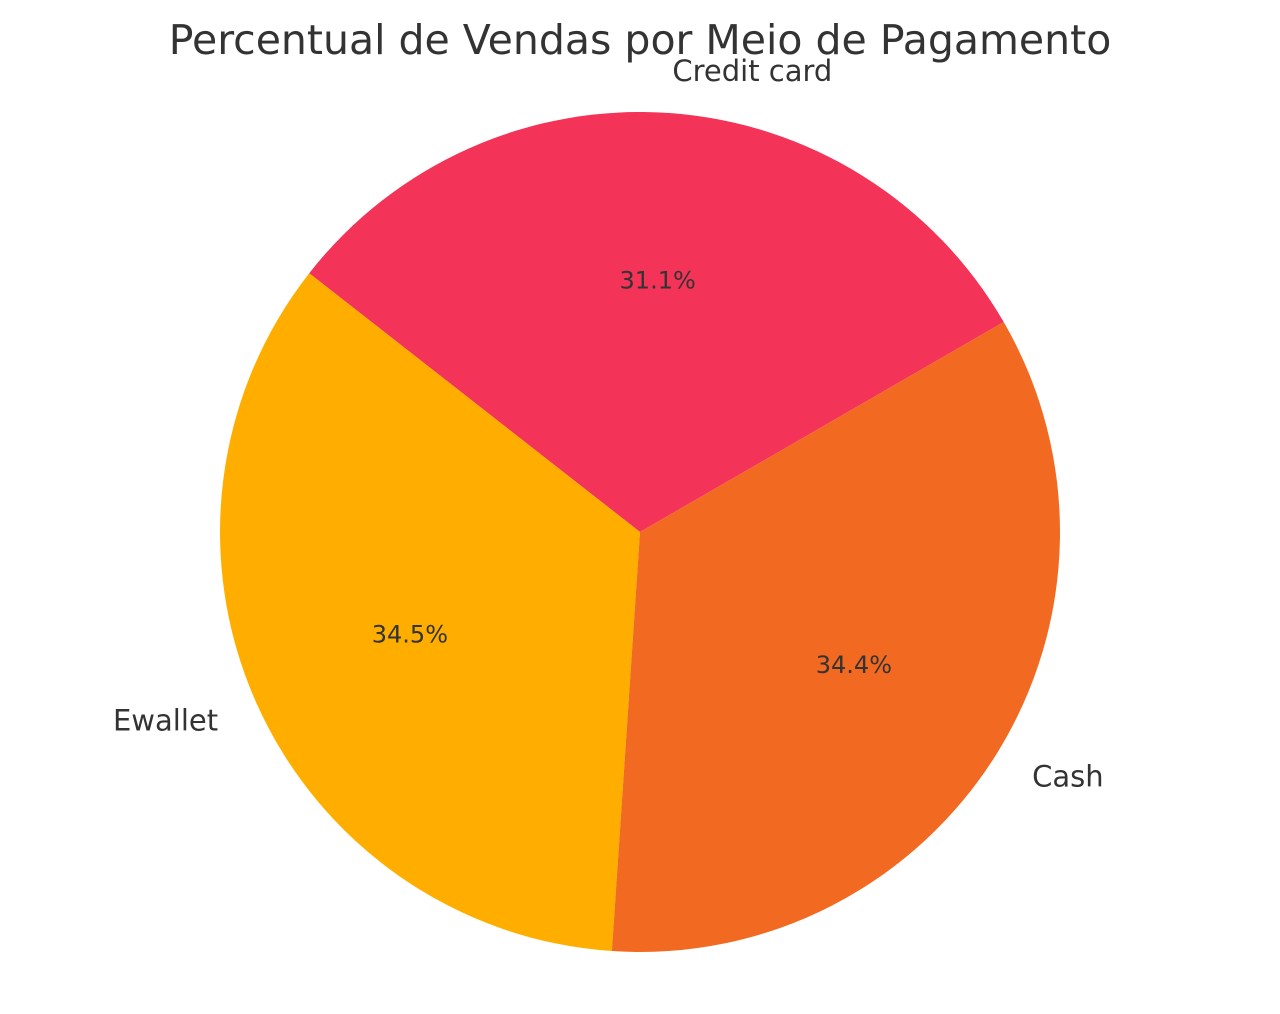 This screenshot has width=1280, height=1014. What do you see at coordinates (410, 635) in the screenshot?
I see `pct-label: 34.5%` at bounding box center [410, 635].